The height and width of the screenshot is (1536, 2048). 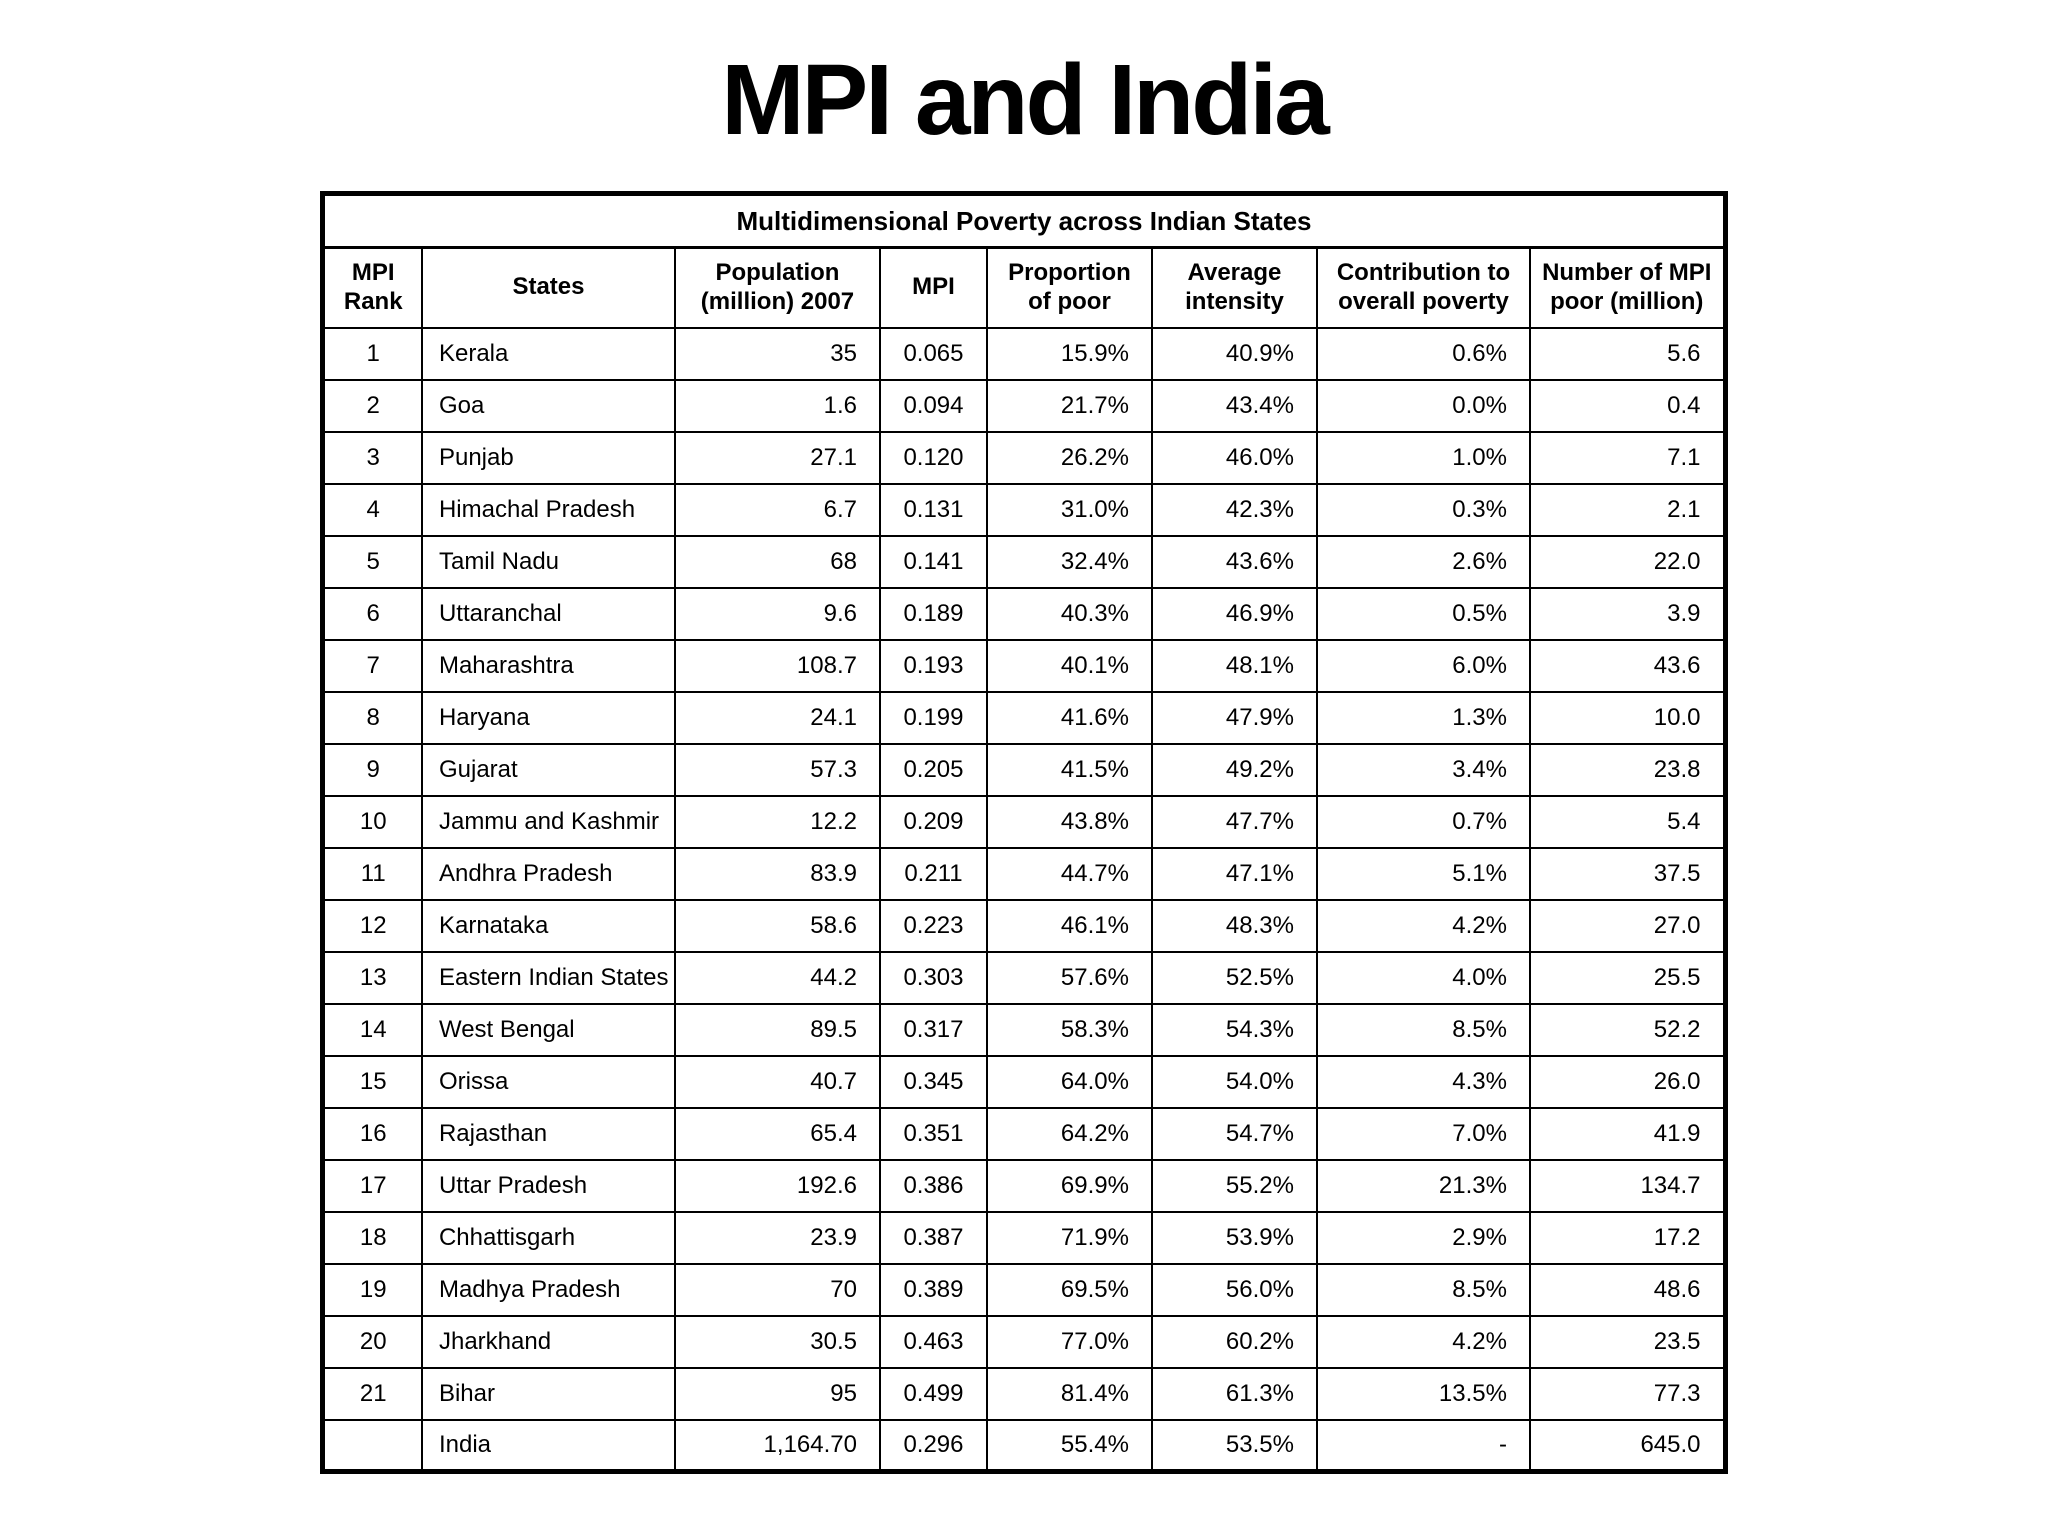 What do you see at coordinates (1627, 1081) in the screenshot?
I see `table-cell: 26.0` at bounding box center [1627, 1081].